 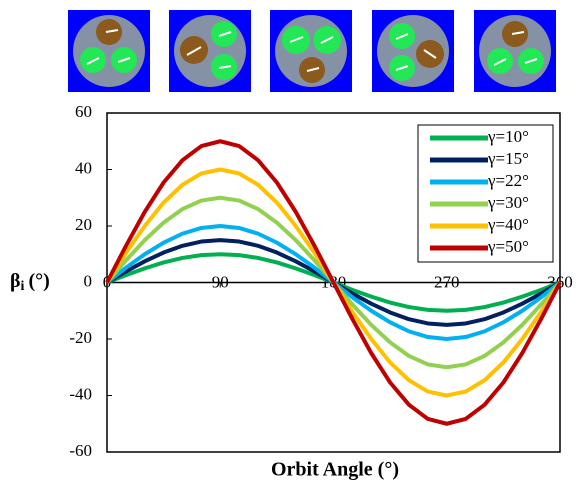 What do you see at coordinates (80, 450) in the screenshot?
I see `y-tick-label: -60` at bounding box center [80, 450].